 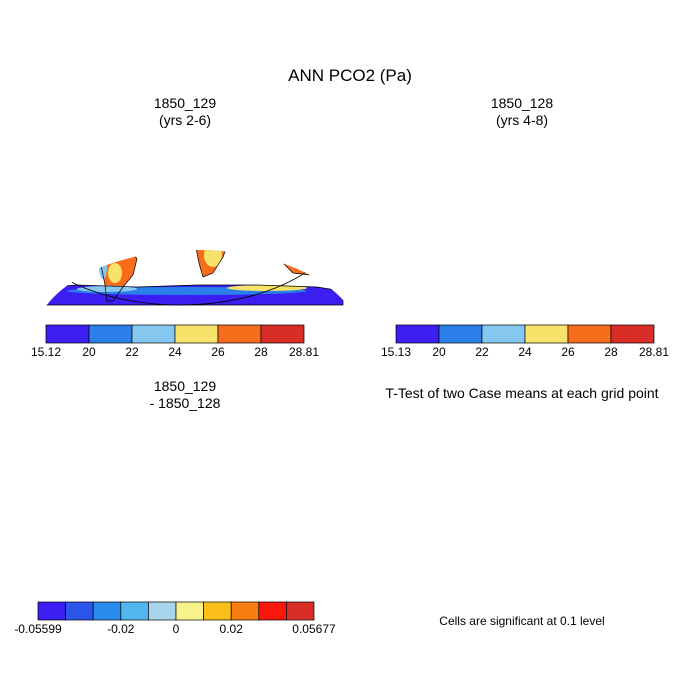 What do you see at coordinates (439, 352) in the screenshot?
I see `colorbar-case2-tick-label: 20` at bounding box center [439, 352].